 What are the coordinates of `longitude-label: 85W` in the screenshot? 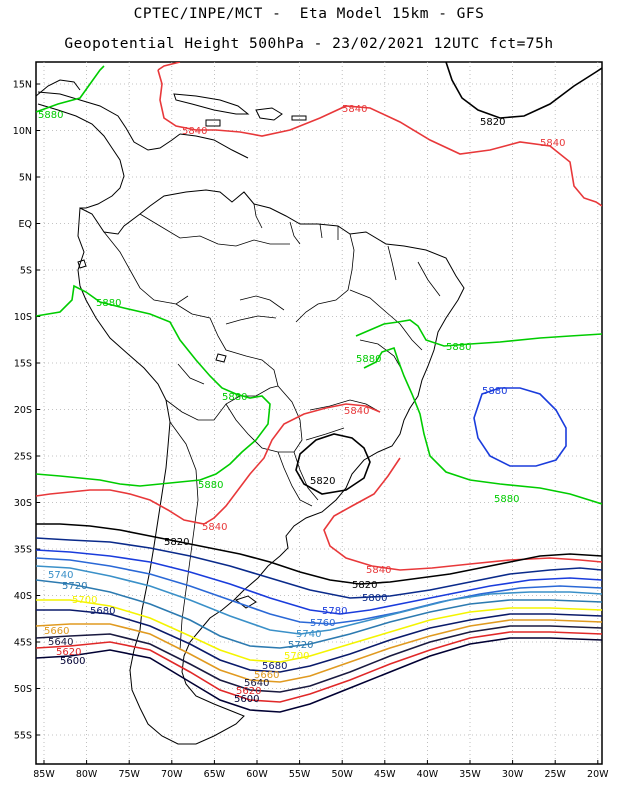 It's located at (44, 774).